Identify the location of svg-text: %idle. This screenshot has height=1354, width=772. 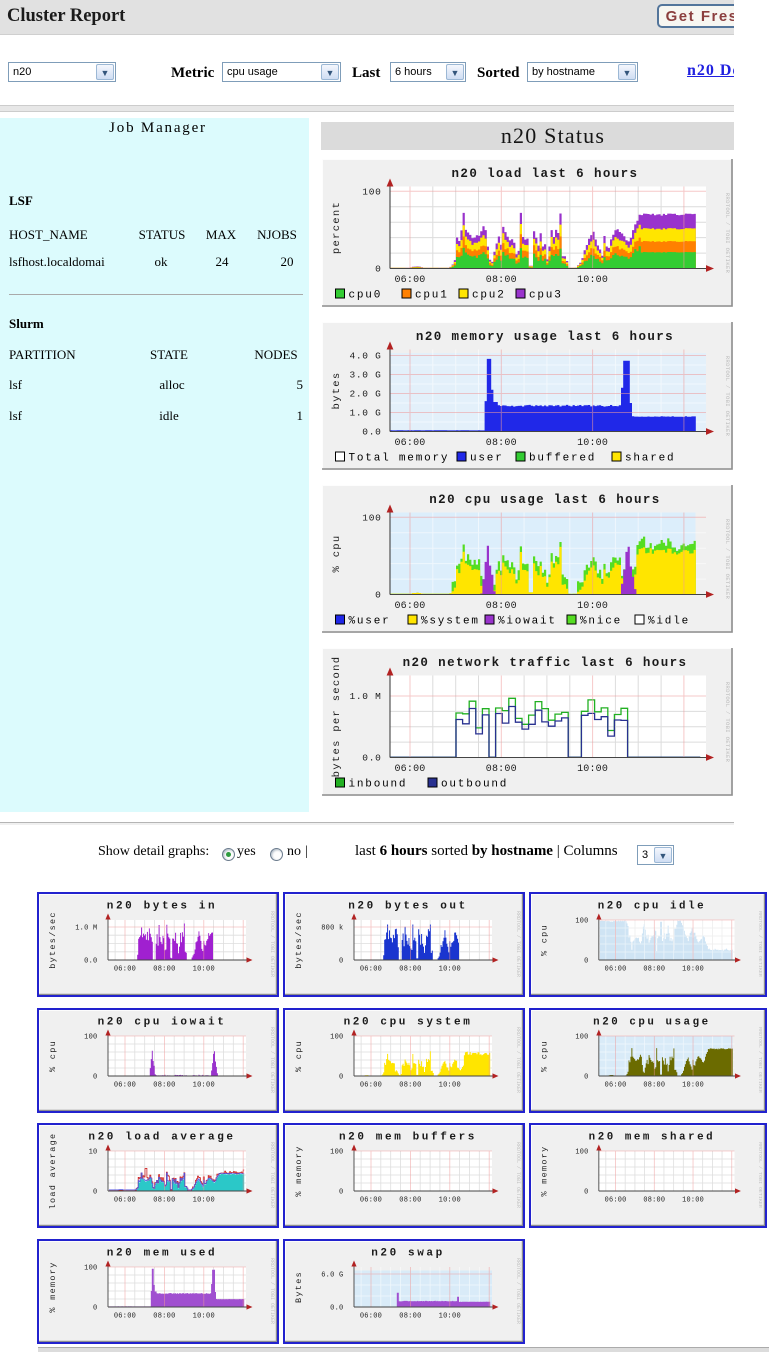
(669, 621).